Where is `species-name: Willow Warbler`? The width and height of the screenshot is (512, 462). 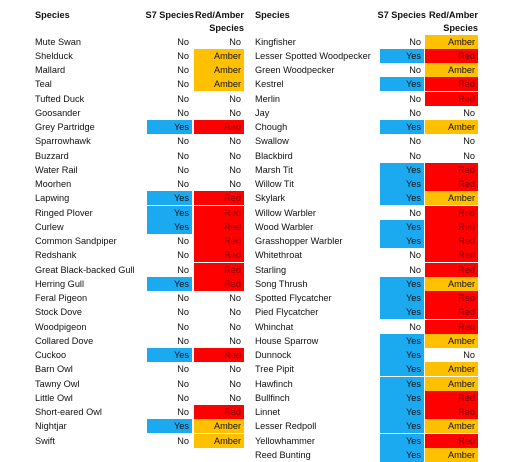 species-name: Willow Warbler is located at coordinates (285, 212).